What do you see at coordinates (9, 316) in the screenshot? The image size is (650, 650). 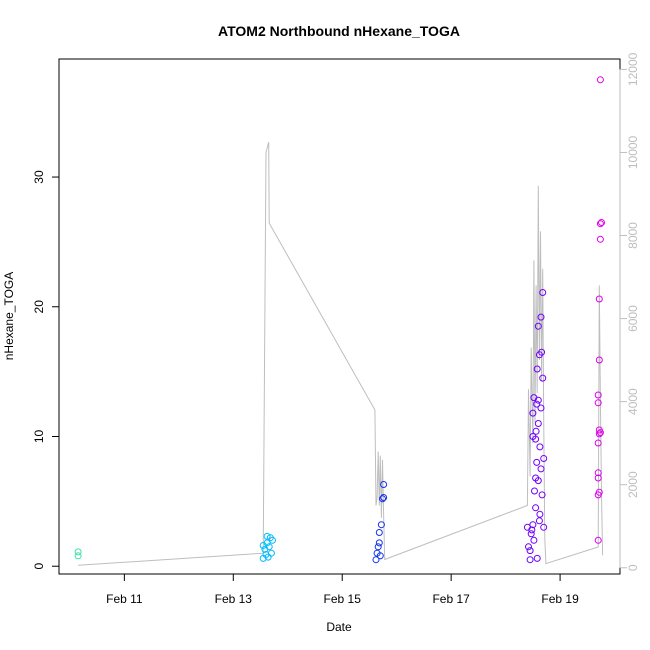 I see `y-axis-label: nHexane_TOGA` at bounding box center [9, 316].